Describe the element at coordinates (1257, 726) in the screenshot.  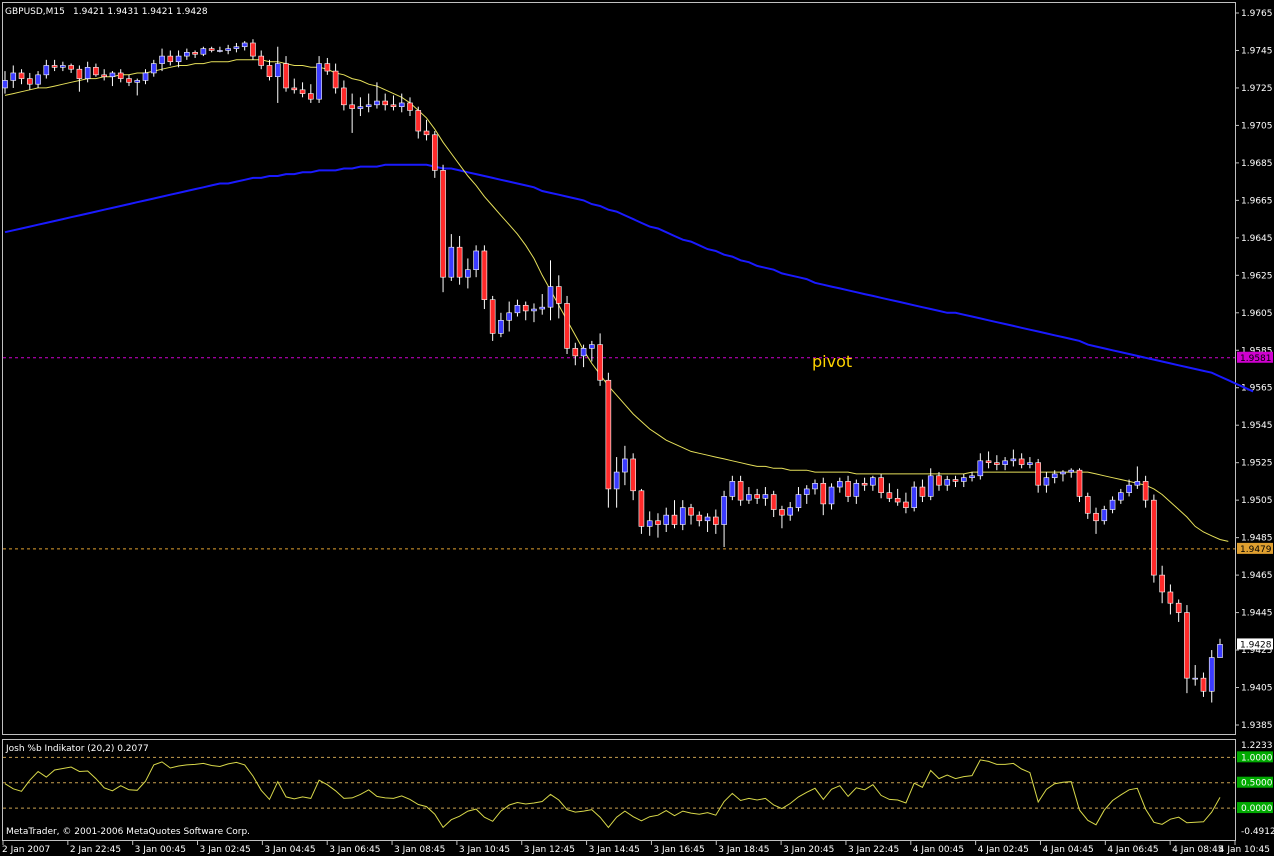
I see `price-tick-label: 1.9385` at that location.